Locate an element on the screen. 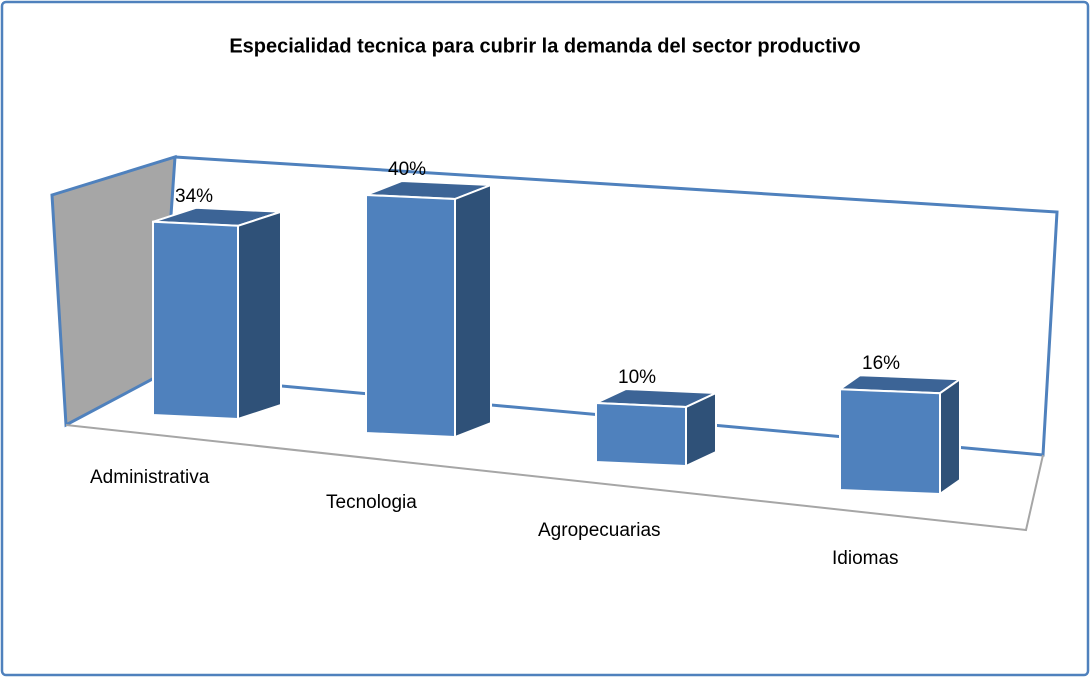 This screenshot has width=1090, height=677. x-tick-label: Idiomas is located at coordinates (865, 558).